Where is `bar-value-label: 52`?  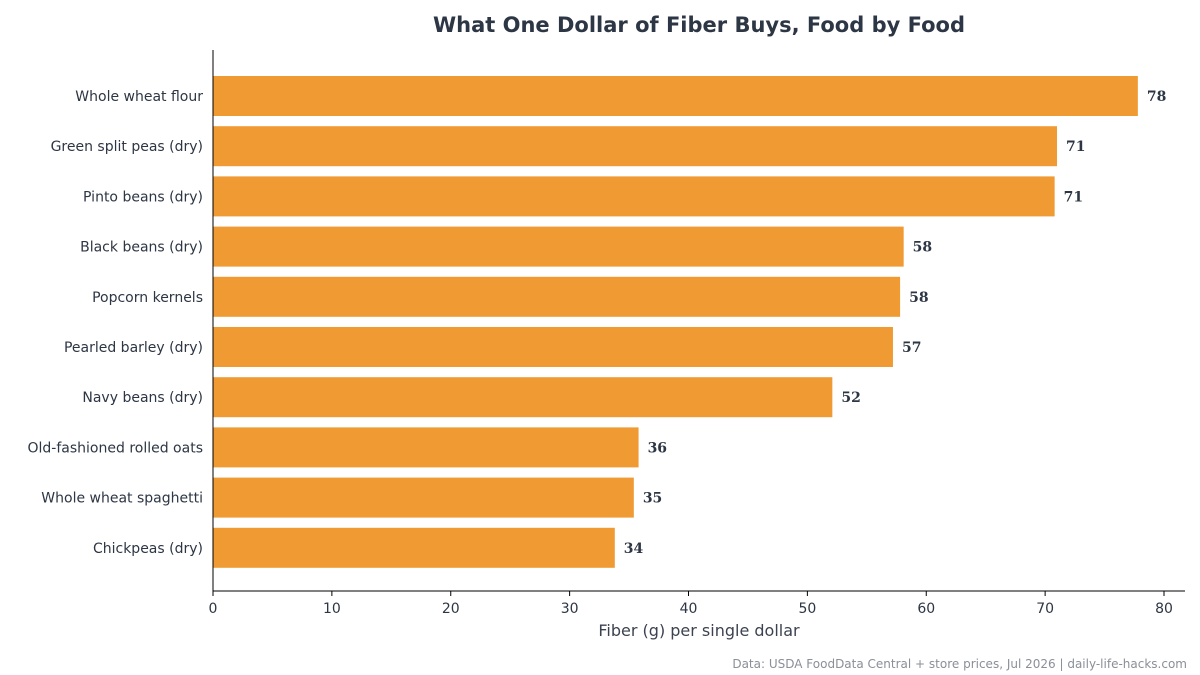
bar-value-label: 52 is located at coordinates (850, 398).